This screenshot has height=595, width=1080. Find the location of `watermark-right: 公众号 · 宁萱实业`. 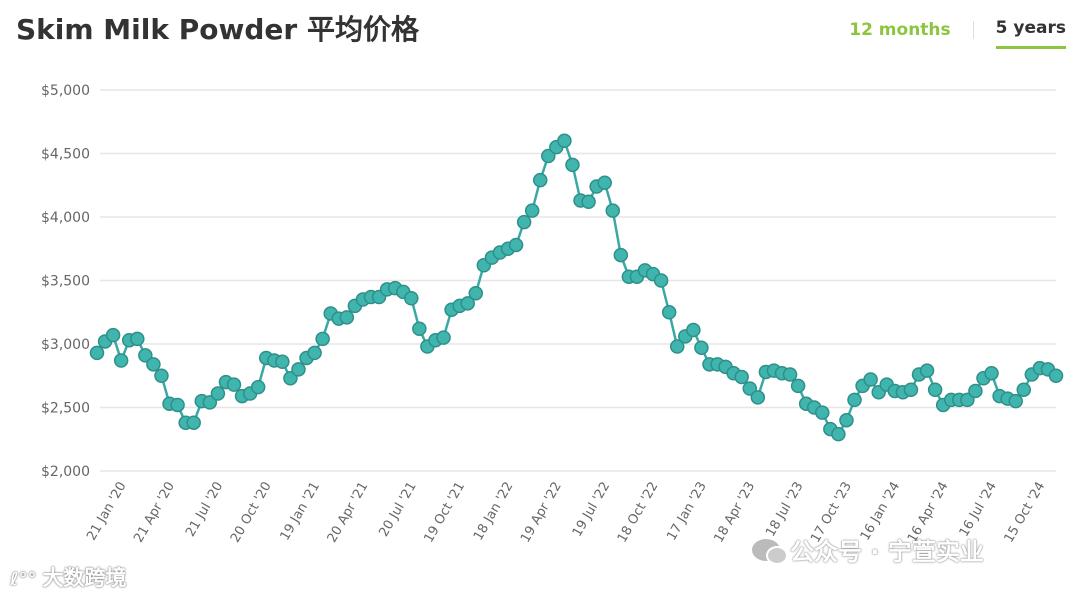

watermark-right: 公众号 · 宁萱实业 is located at coordinates (868, 549).